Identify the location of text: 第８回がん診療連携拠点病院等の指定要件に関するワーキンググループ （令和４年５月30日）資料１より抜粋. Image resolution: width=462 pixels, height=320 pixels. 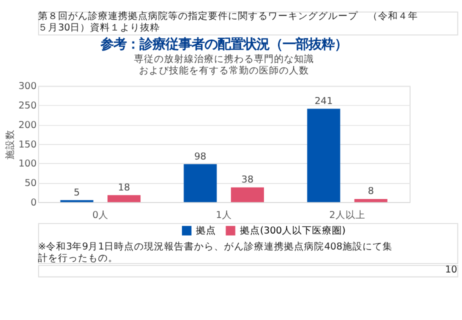
(228, 22).